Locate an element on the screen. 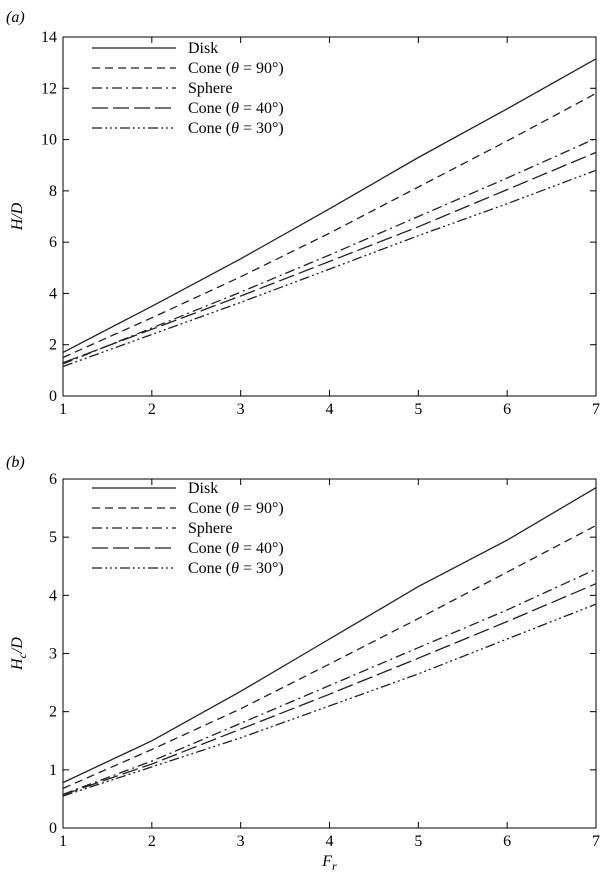  y-tick-label: 1 is located at coordinates (53, 770).